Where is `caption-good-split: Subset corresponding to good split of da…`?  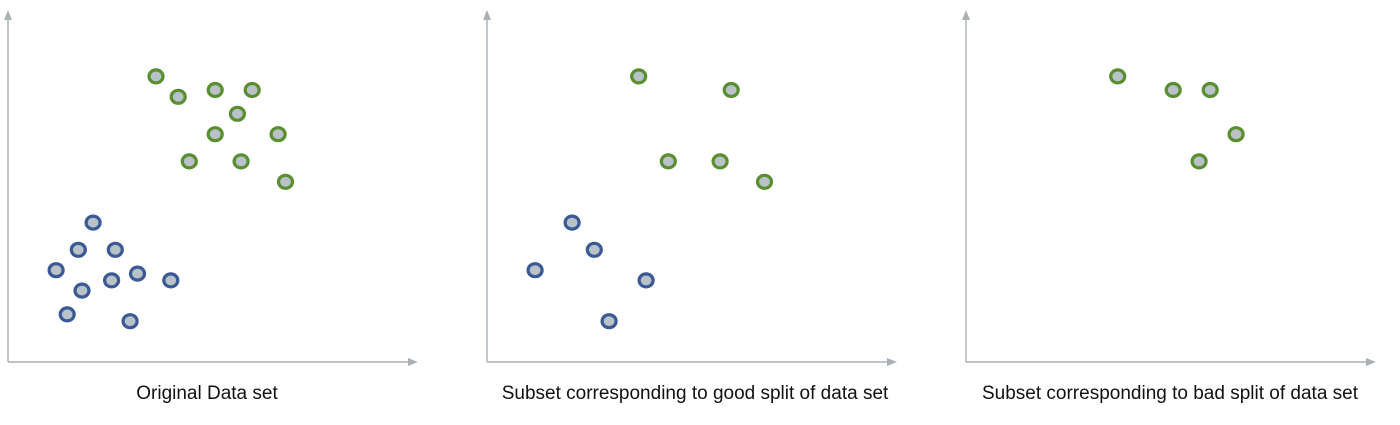 caption-good-split: Subset corresponding to good split of da… is located at coordinates (695, 393).